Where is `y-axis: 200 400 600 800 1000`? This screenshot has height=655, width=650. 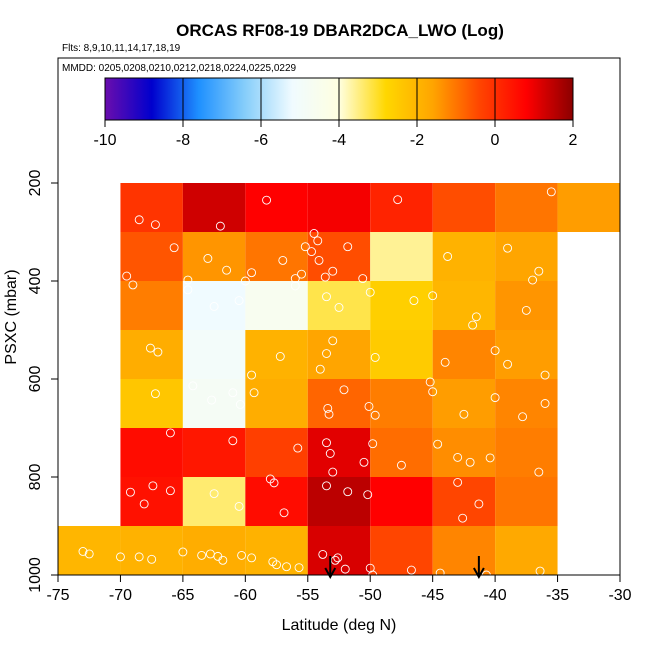
y-axis: 200 400 600 800 1000 is located at coordinates (42, 381).